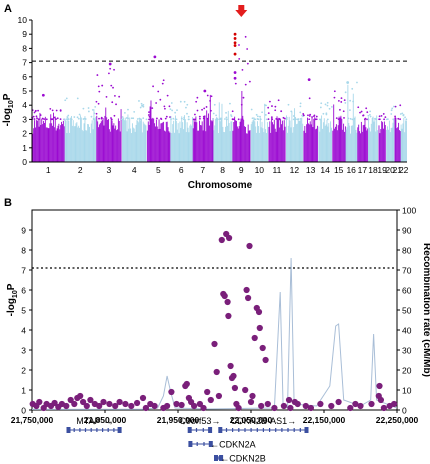 This screenshot has height=464, width=430. Describe the element at coordinates (23, 251) in the screenshot. I see `y-tick-label: 8` at that location.